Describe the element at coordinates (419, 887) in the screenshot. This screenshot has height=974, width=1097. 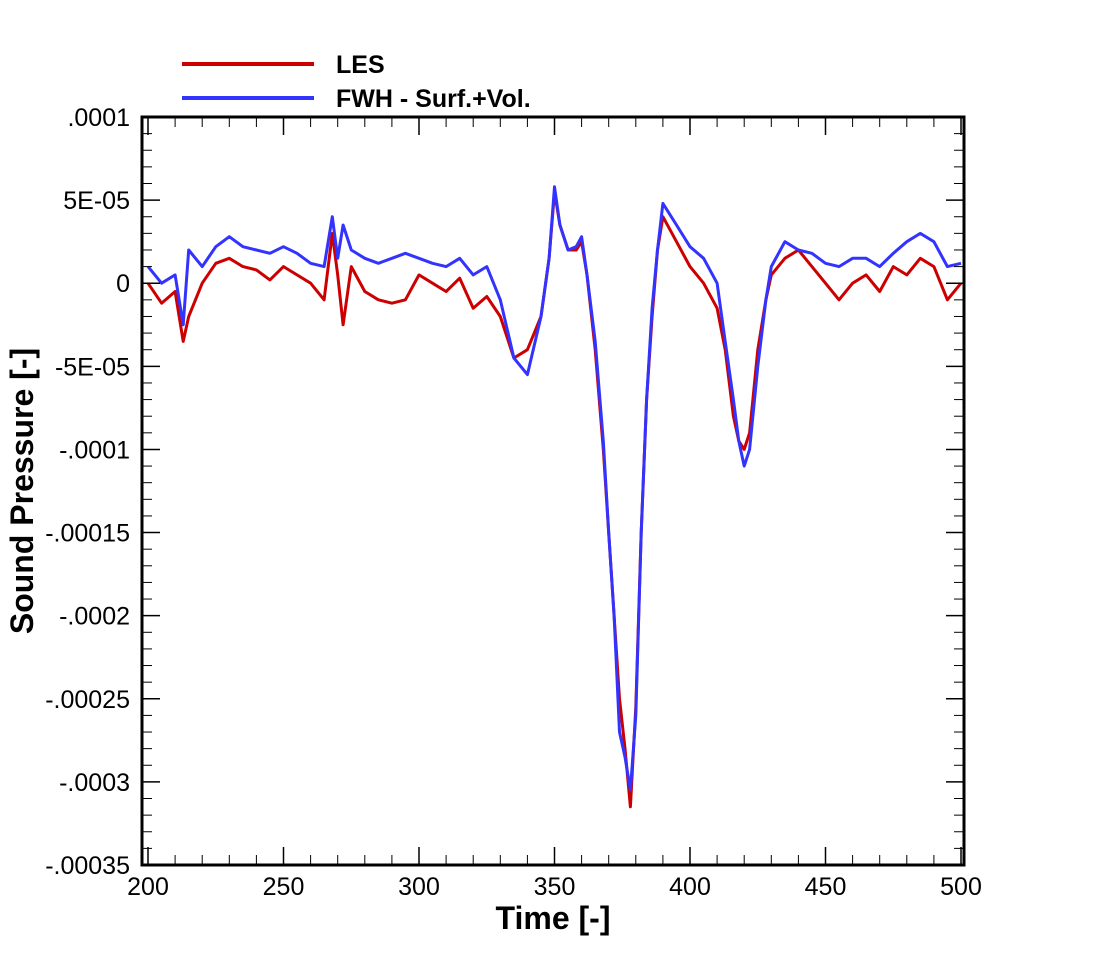
I see `x-tick-label: 300` at that location.